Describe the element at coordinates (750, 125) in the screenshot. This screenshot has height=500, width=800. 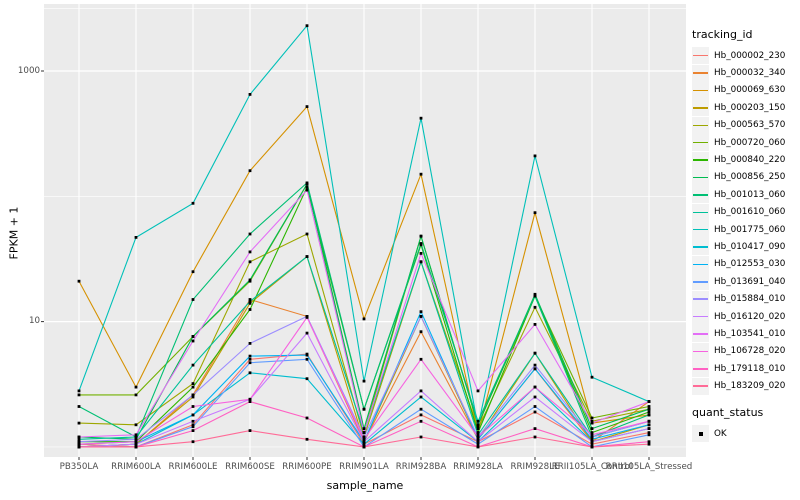
I see `legend-item-label: Hb_000563_570` at that location.